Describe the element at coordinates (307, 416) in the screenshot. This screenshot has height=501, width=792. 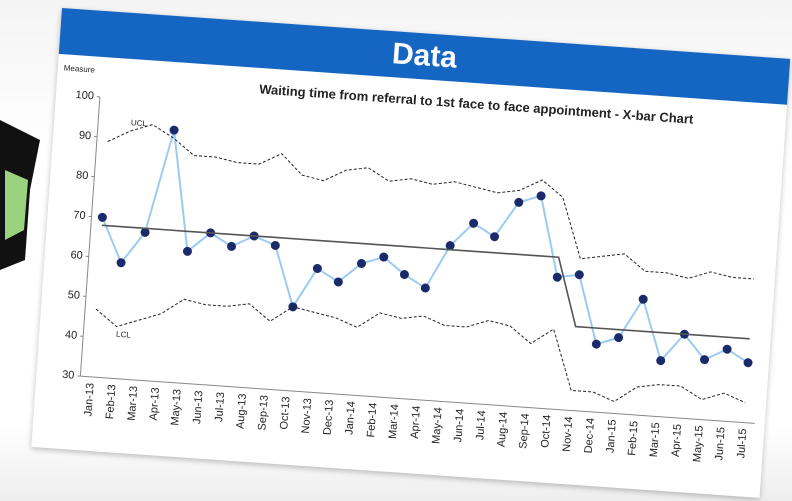
I see `x-tick-label: Nov-13` at that location.